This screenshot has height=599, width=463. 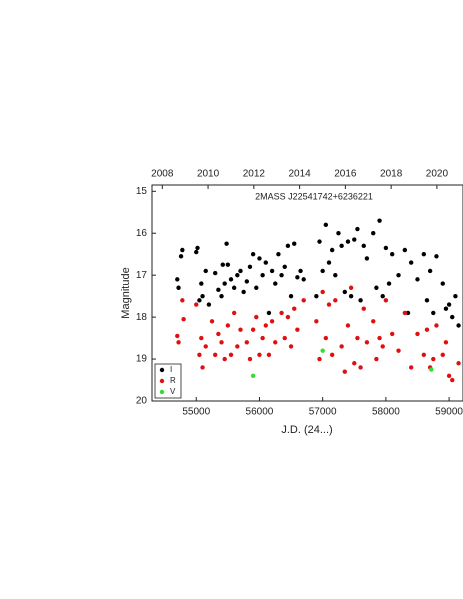 I want to click on legend-label: R, so click(x=173, y=380).